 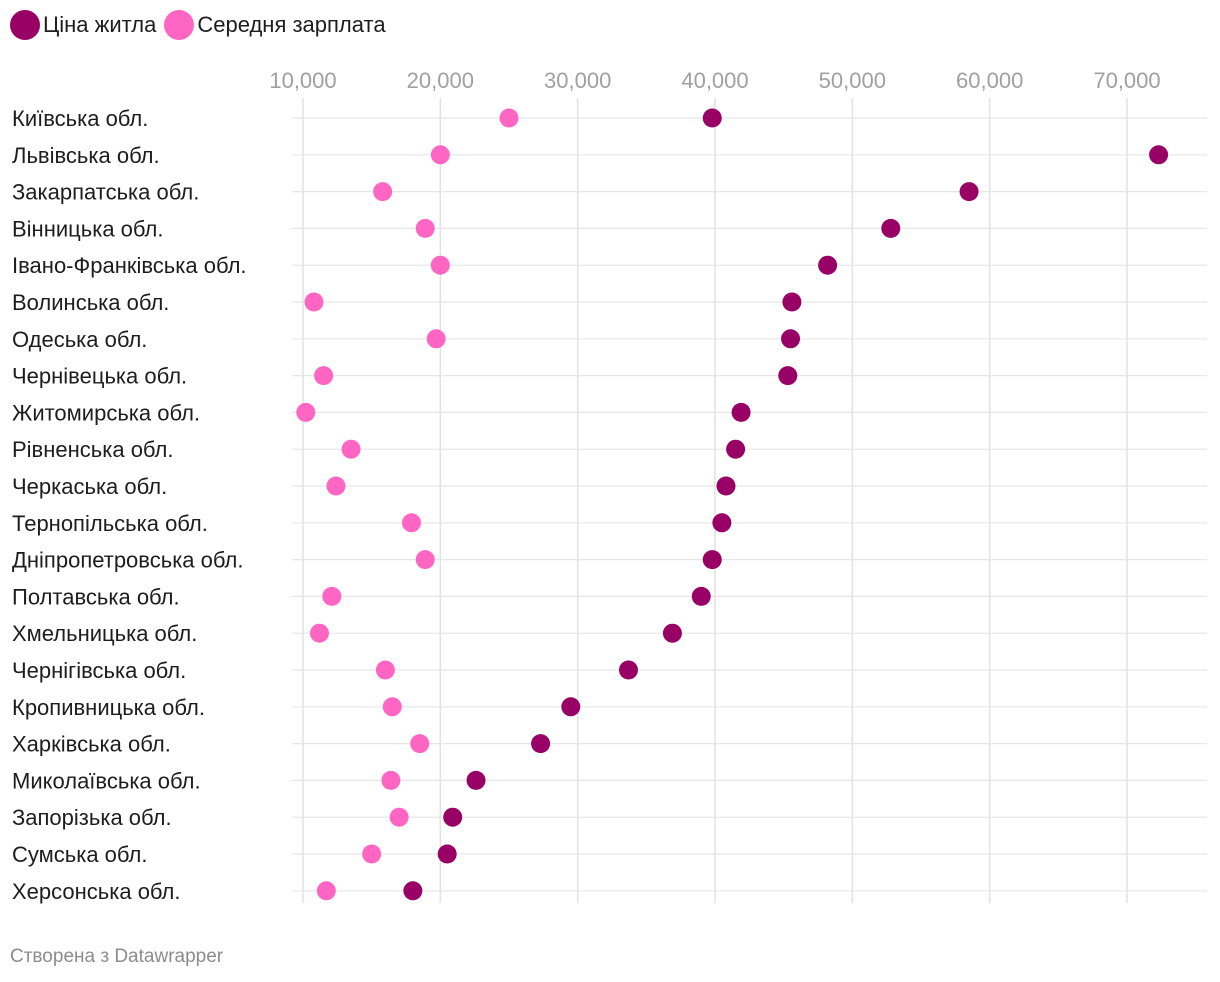 What do you see at coordinates (86, 155) in the screenshot?
I see `category-label: Львівська обл.` at bounding box center [86, 155].